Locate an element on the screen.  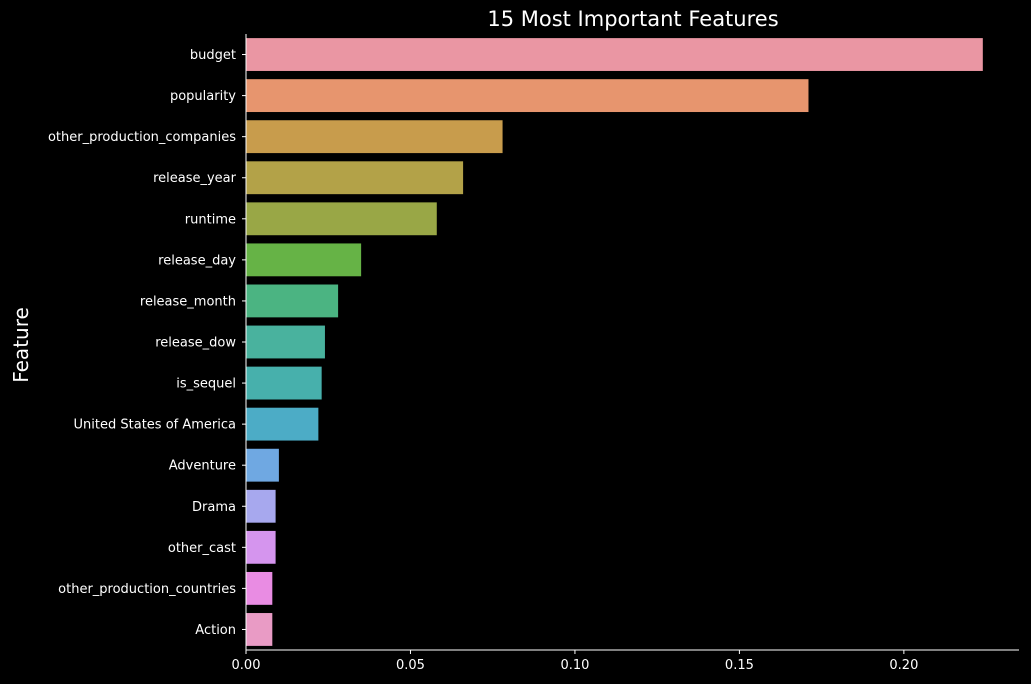
x-tick-label: 0.15 is located at coordinates (739, 665).